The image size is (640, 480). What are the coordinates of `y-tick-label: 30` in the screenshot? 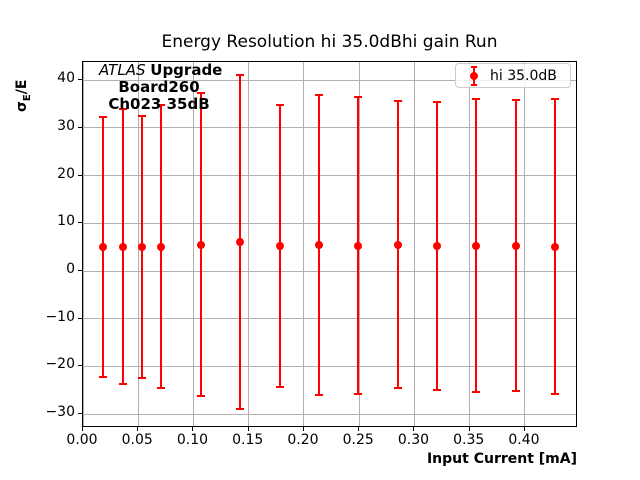 It's located at (66, 125).